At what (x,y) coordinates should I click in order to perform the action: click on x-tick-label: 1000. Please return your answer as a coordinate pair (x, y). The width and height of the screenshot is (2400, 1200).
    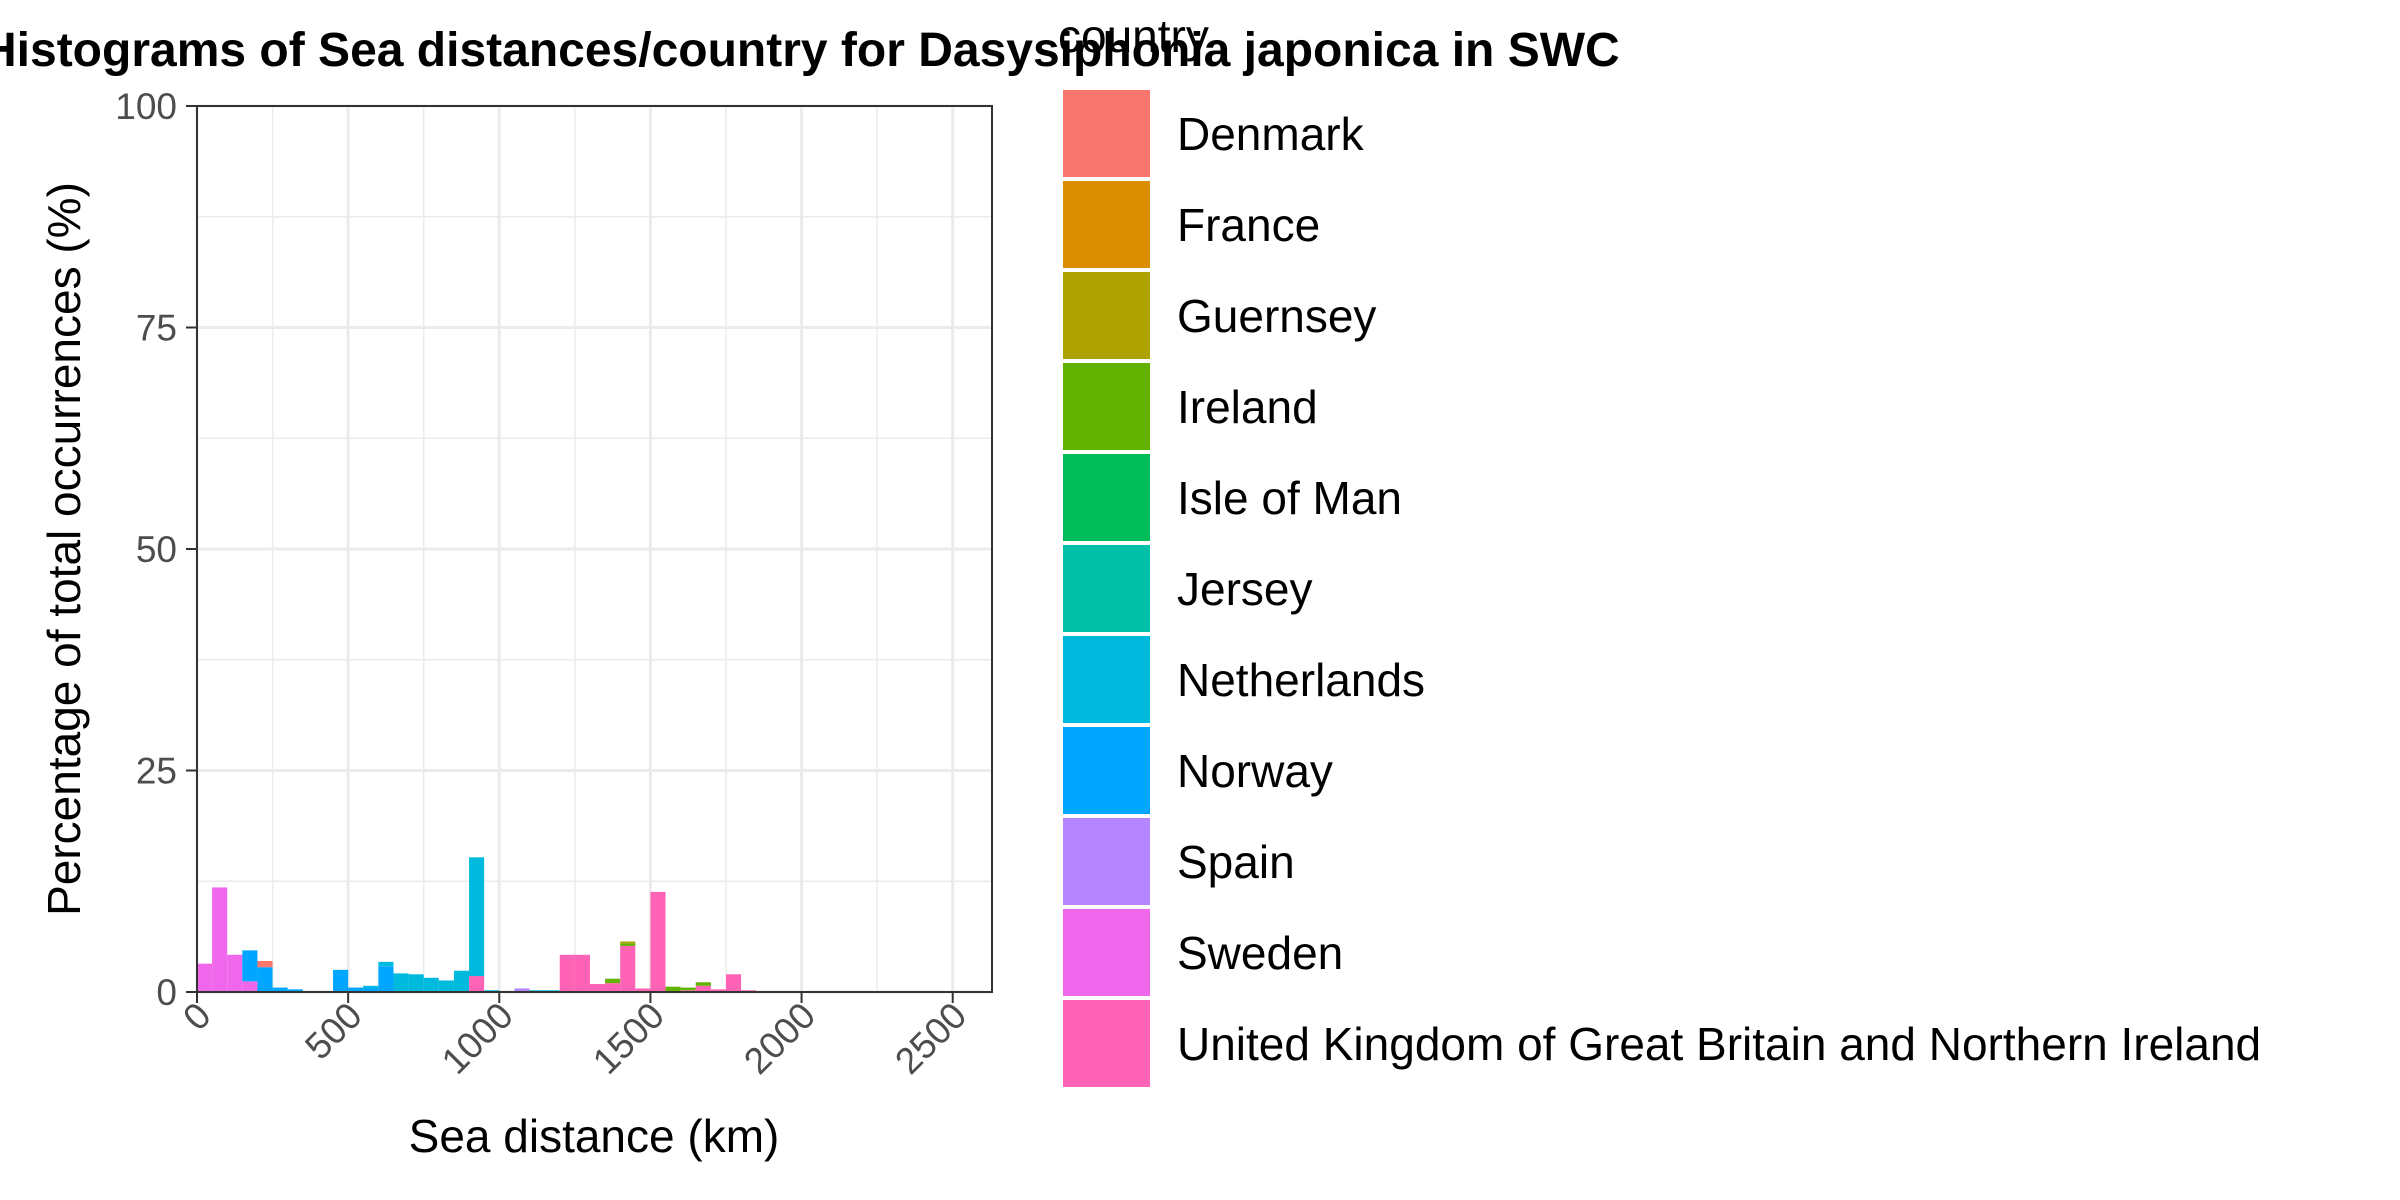
    Looking at the image, I should click on (477, 1038).